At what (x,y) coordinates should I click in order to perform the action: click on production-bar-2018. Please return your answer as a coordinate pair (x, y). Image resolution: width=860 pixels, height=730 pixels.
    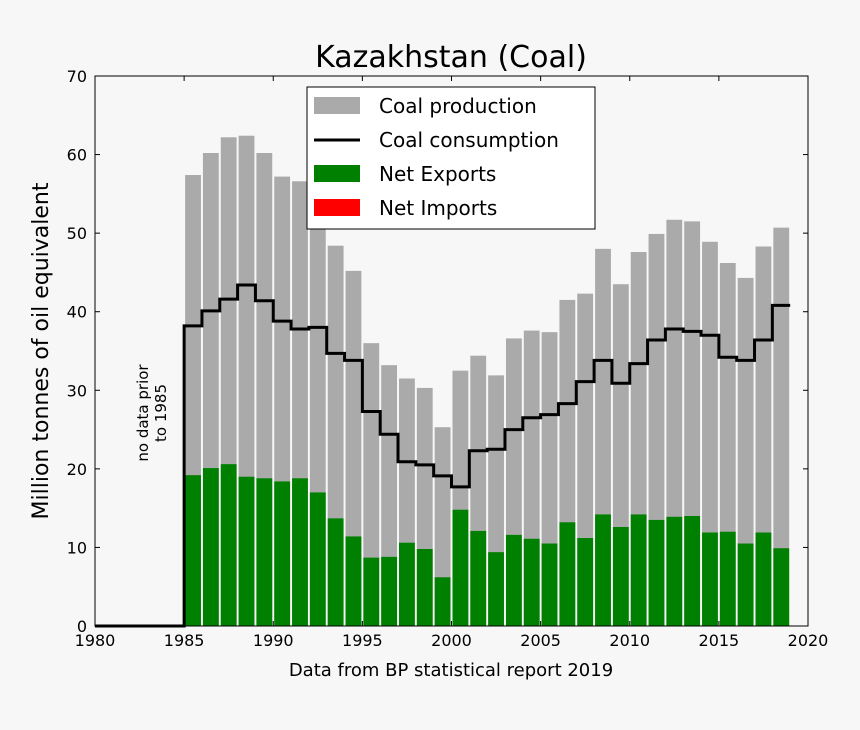
    Looking at the image, I should click on (781, 426).